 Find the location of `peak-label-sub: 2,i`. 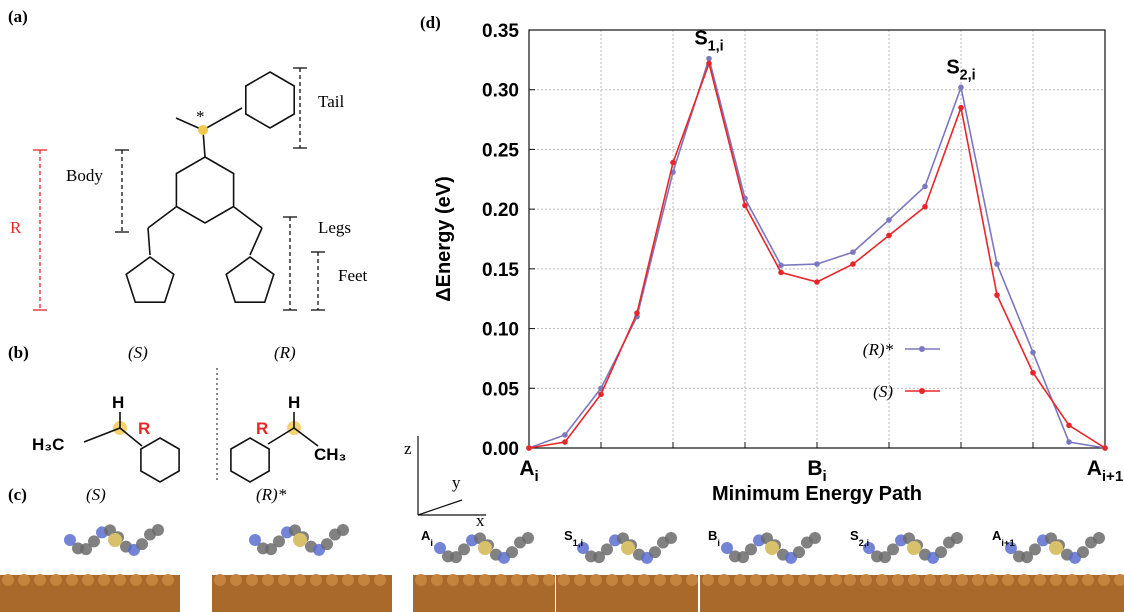

peak-label-sub: 2,i is located at coordinates (968, 75).